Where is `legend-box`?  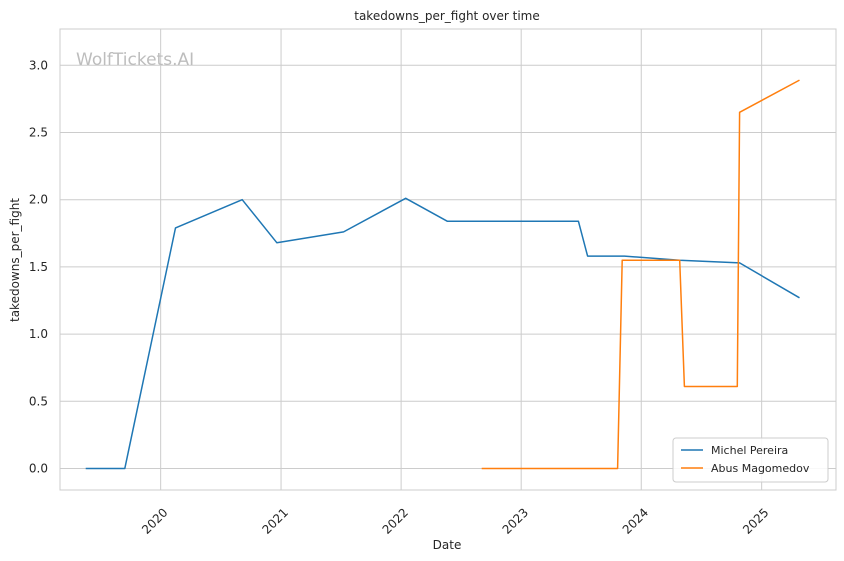 legend-box is located at coordinates (750, 460).